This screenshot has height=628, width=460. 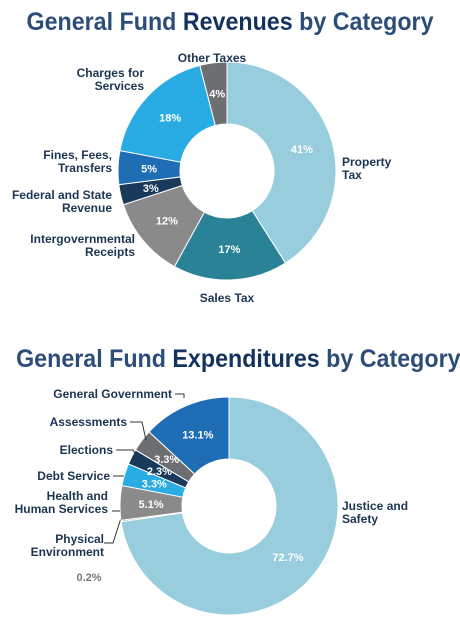 I want to click on expenditure-leader-line-elections, so click(x=127, y=453).